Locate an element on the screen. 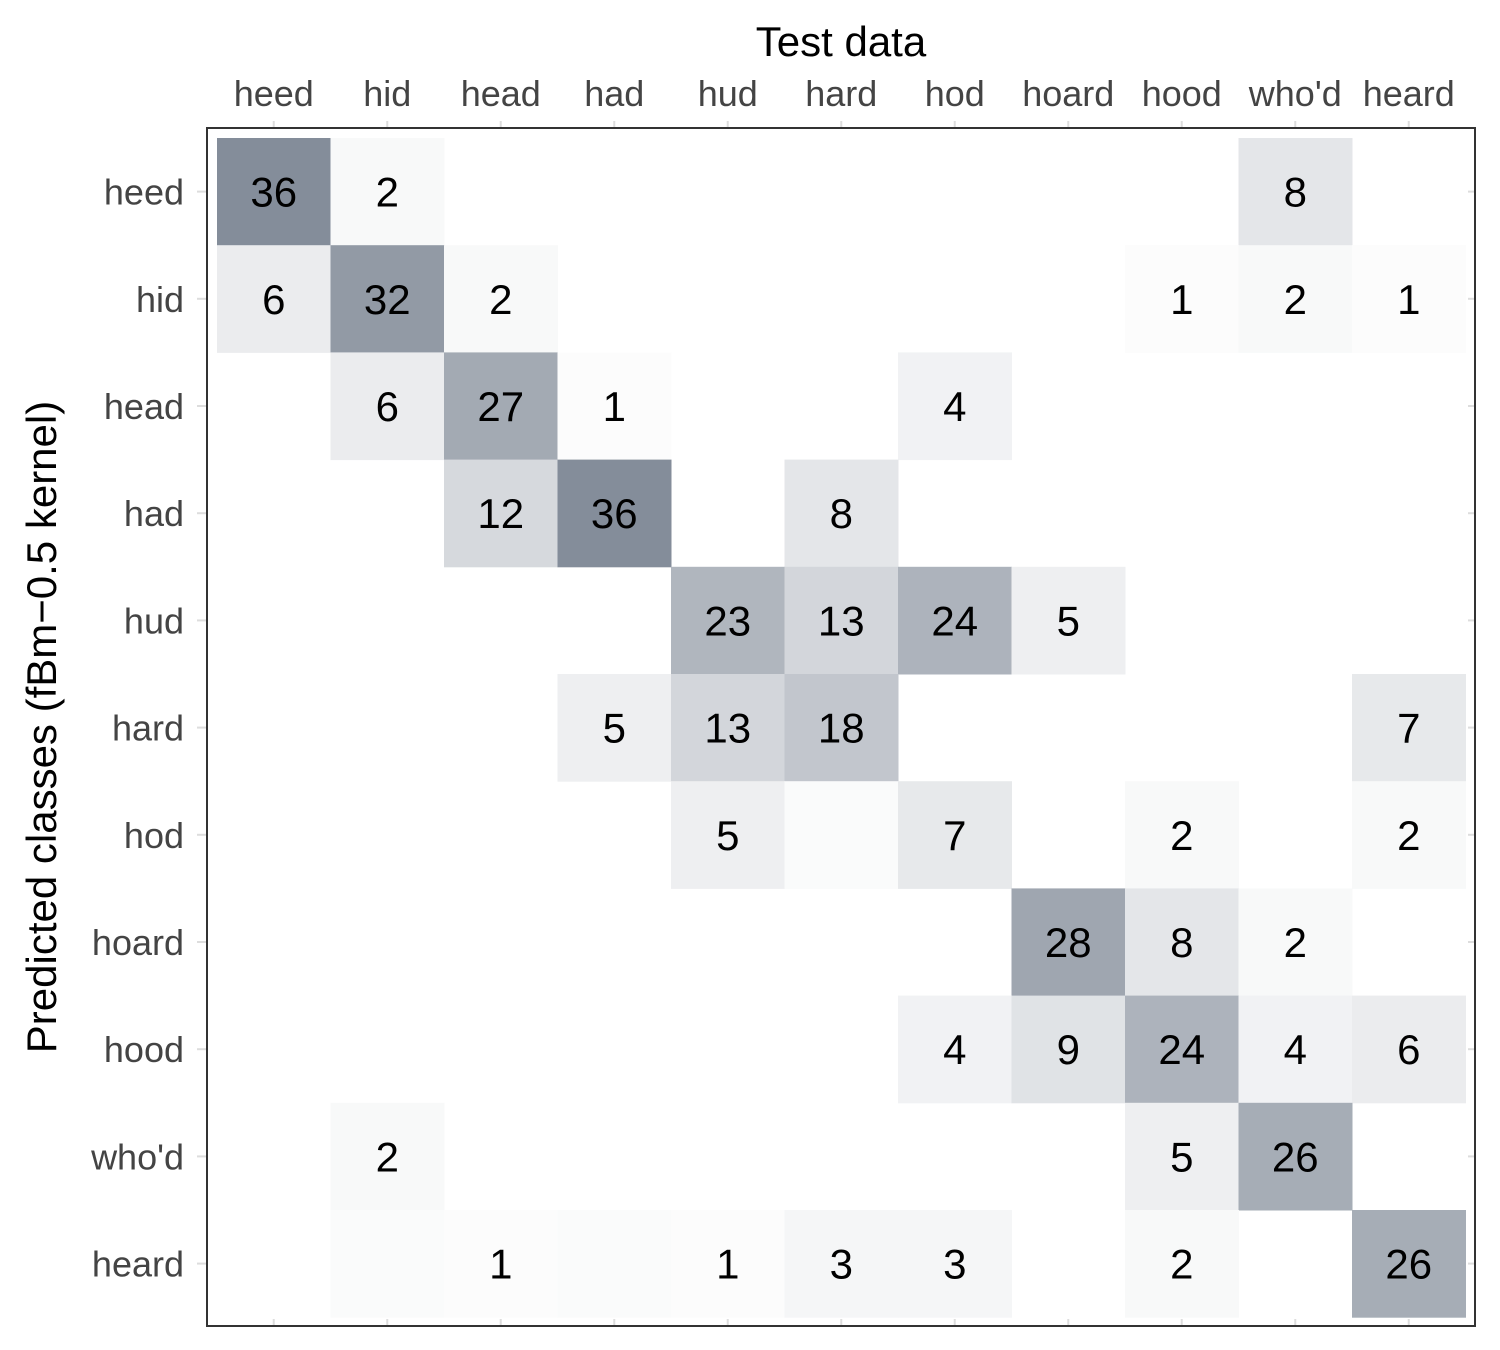  y-tick-label: hoard is located at coordinates (138, 942).